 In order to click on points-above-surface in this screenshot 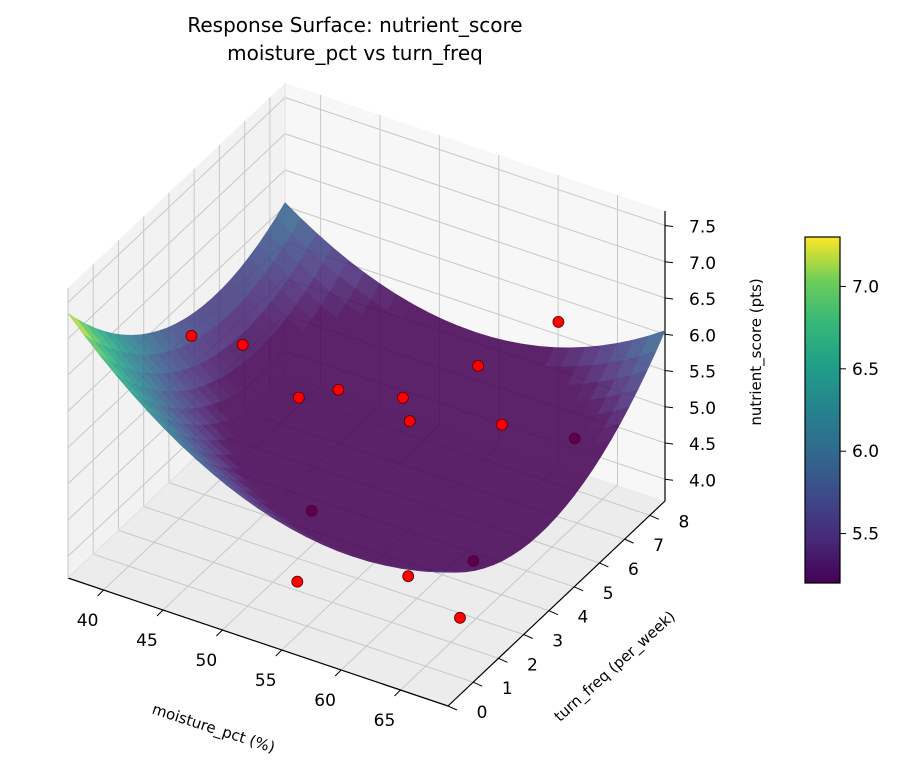, I will do `click(375, 373)`.